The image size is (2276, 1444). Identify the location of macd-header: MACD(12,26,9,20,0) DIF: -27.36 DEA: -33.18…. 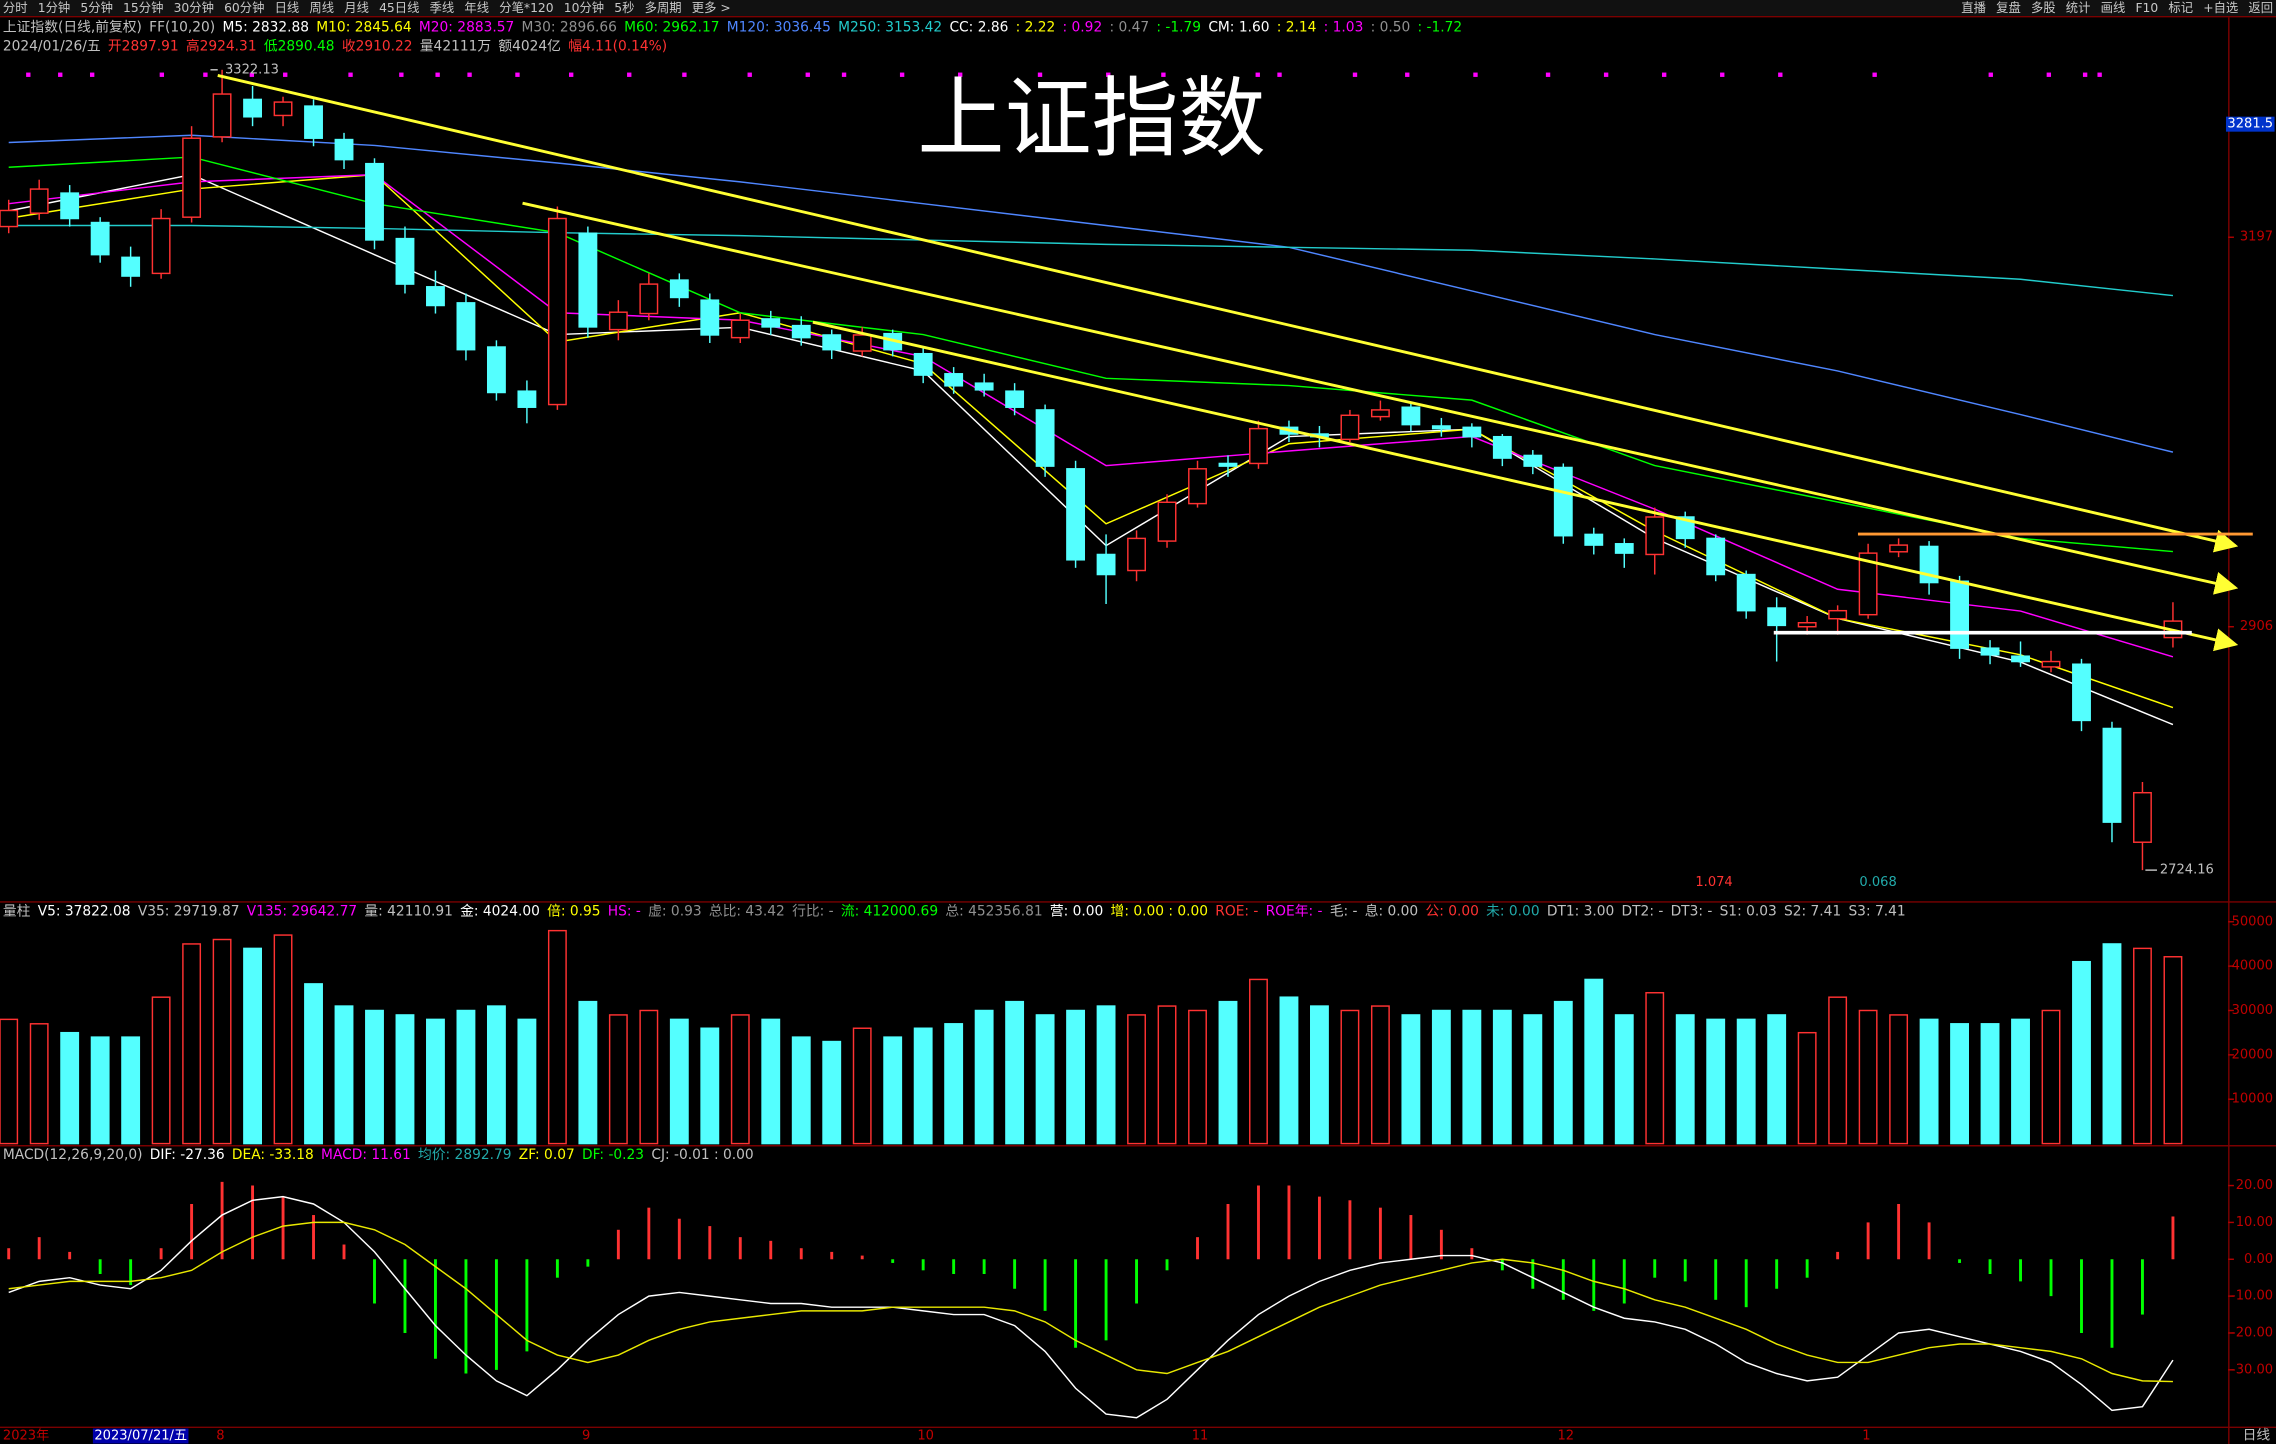
(378, 1155).